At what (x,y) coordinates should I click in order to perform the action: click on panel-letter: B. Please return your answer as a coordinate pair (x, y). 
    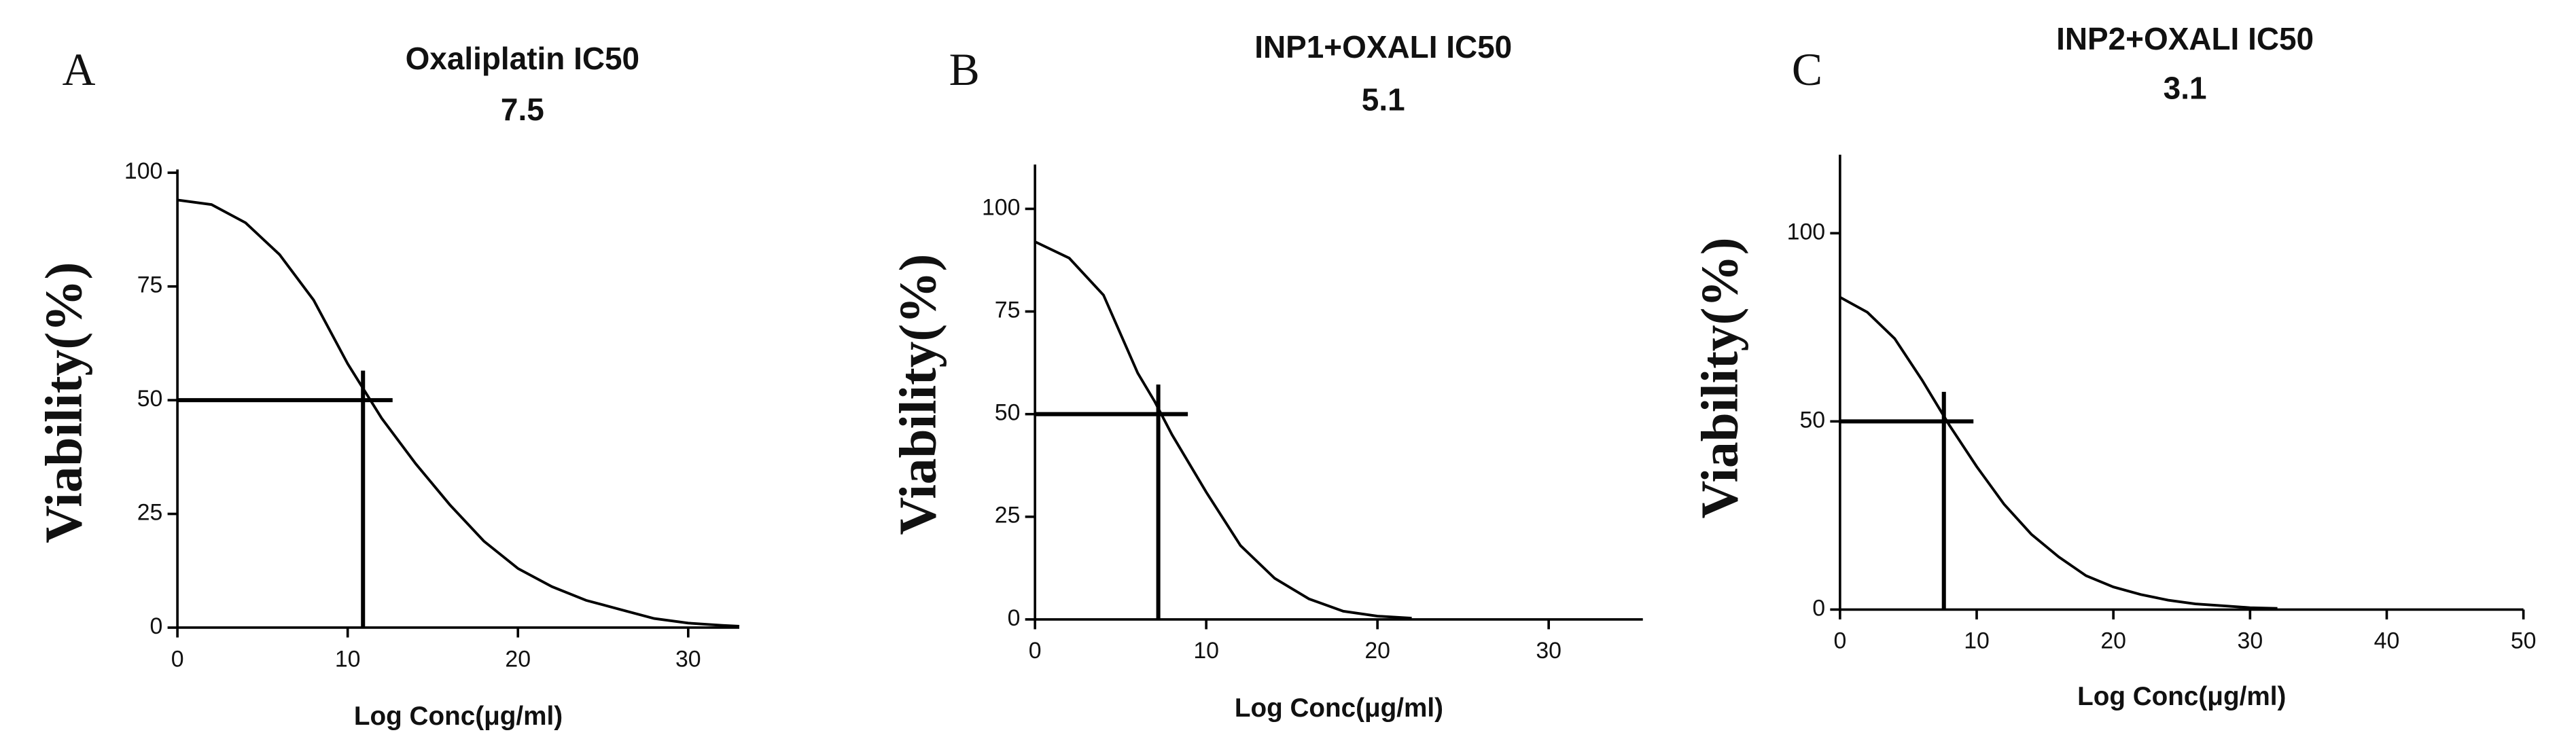
    Looking at the image, I should click on (964, 69).